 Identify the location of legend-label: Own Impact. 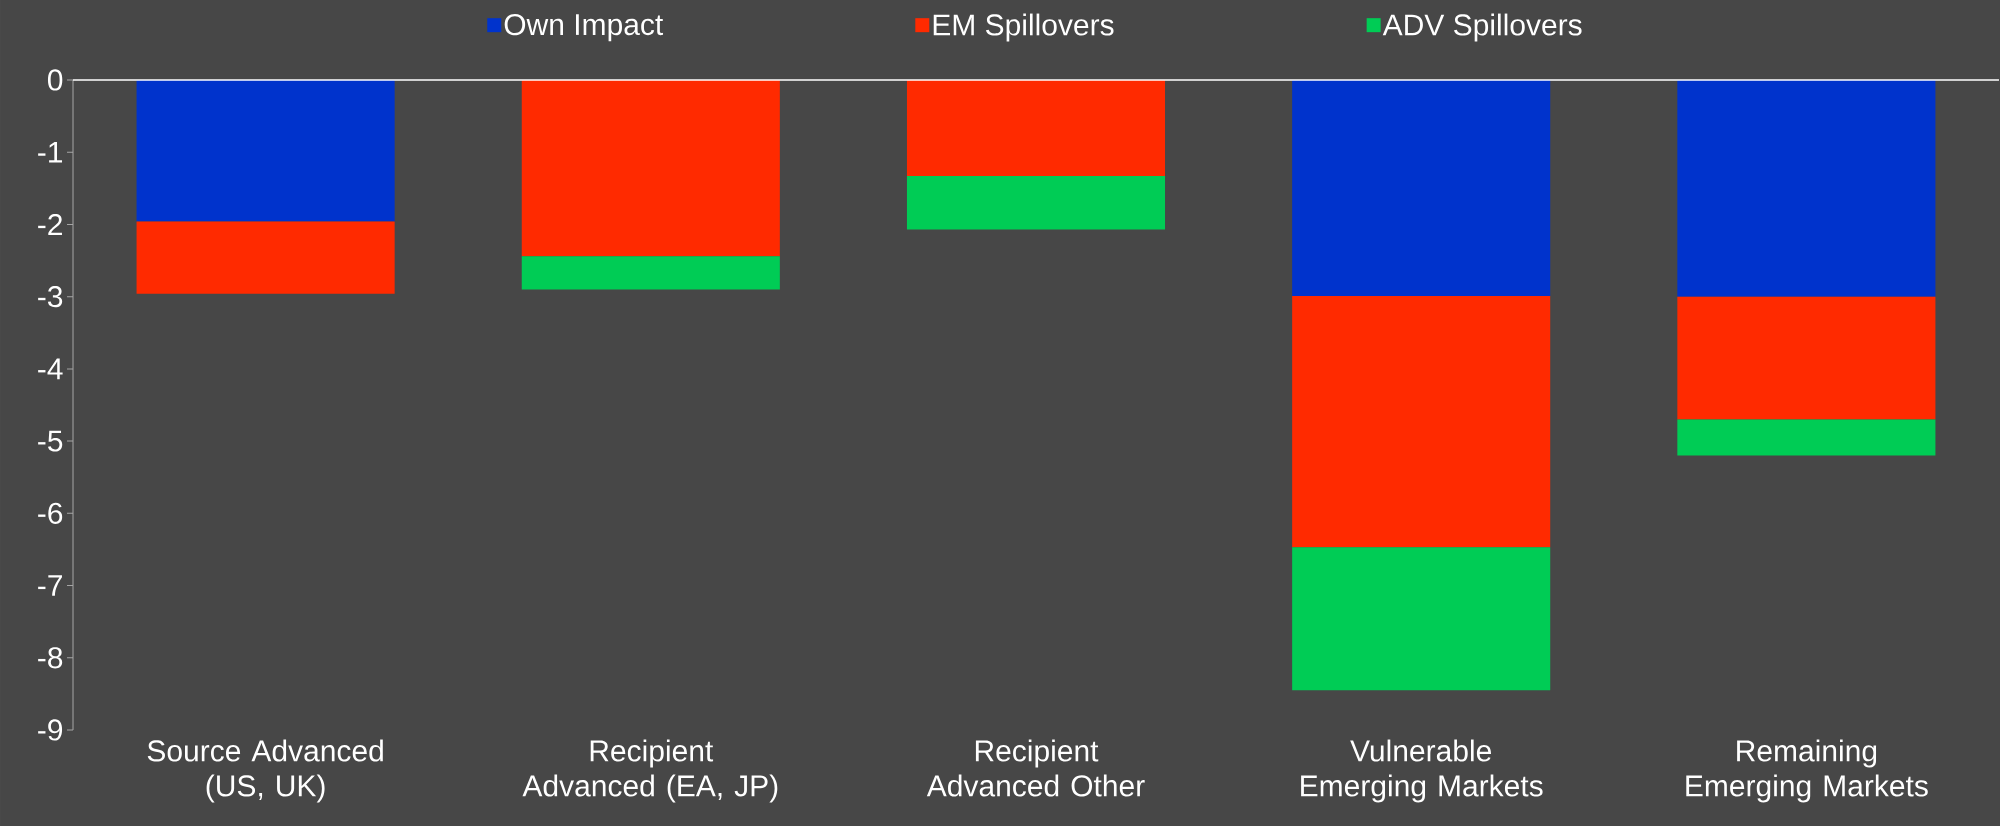
(584, 27).